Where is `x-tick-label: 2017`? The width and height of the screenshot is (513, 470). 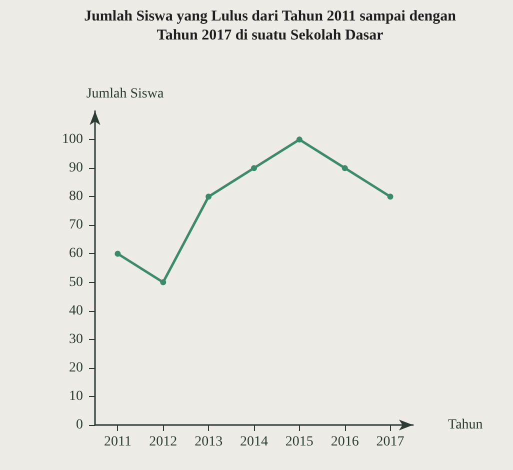 x-tick-label: 2017 is located at coordinates (390, 442).